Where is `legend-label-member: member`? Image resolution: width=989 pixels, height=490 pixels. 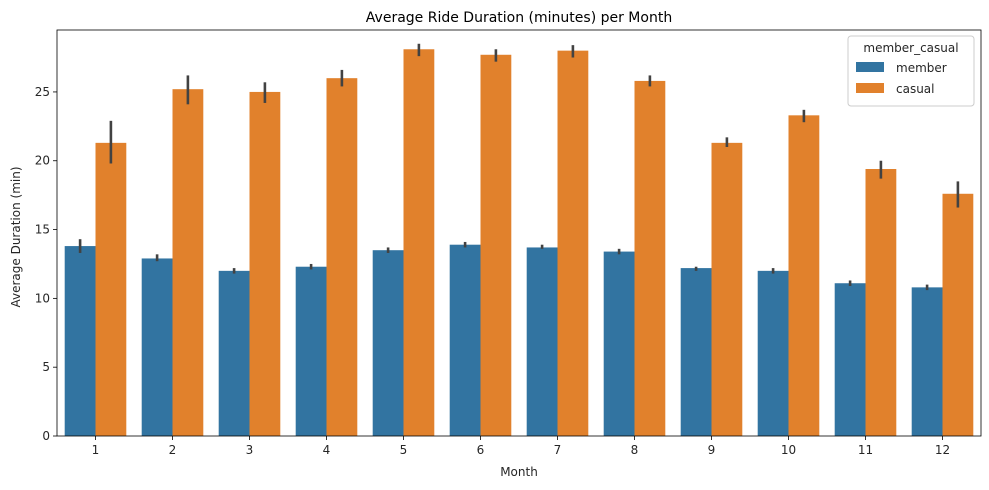 legend-label-member: member is located at coordinates (921, 68).